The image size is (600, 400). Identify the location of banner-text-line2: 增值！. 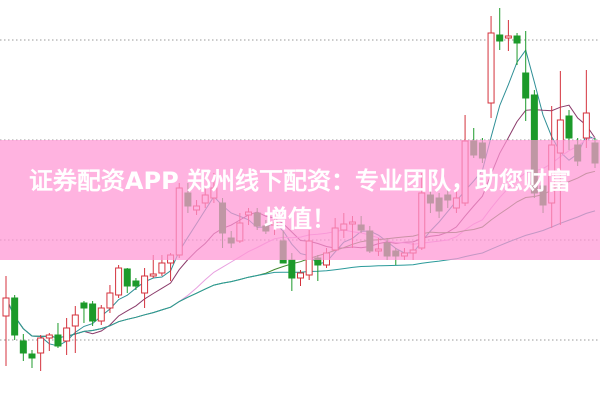
(300, 219).